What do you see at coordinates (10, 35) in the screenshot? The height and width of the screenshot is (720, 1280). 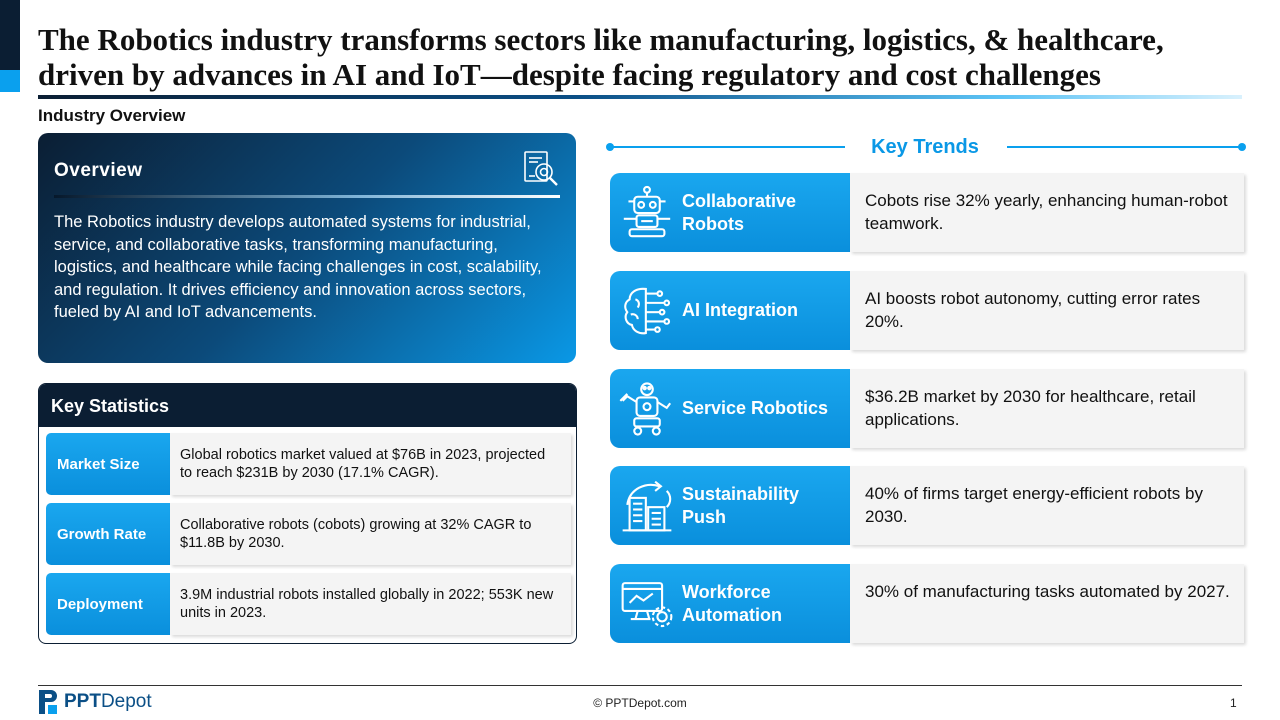 I see `corner-accent-dark` at bounding box center [10, 35].